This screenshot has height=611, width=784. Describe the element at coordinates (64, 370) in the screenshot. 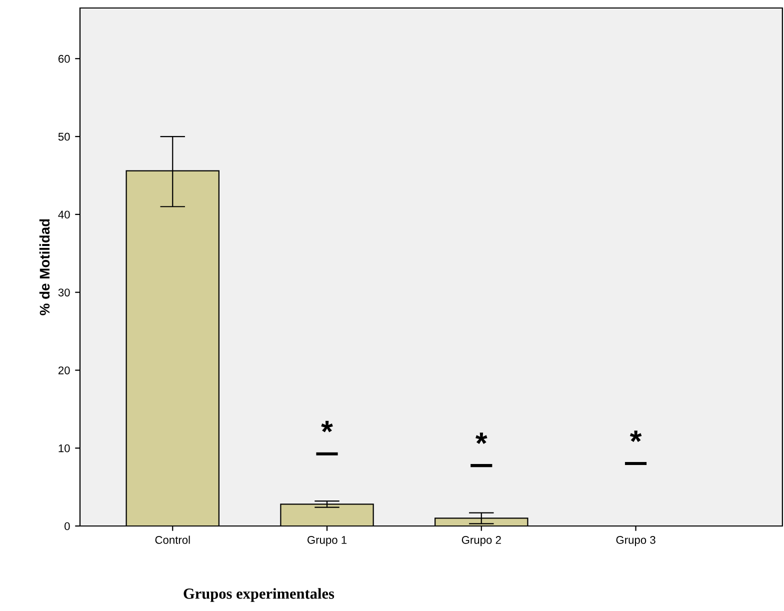

I see `y-tick-label: 20` at that location.